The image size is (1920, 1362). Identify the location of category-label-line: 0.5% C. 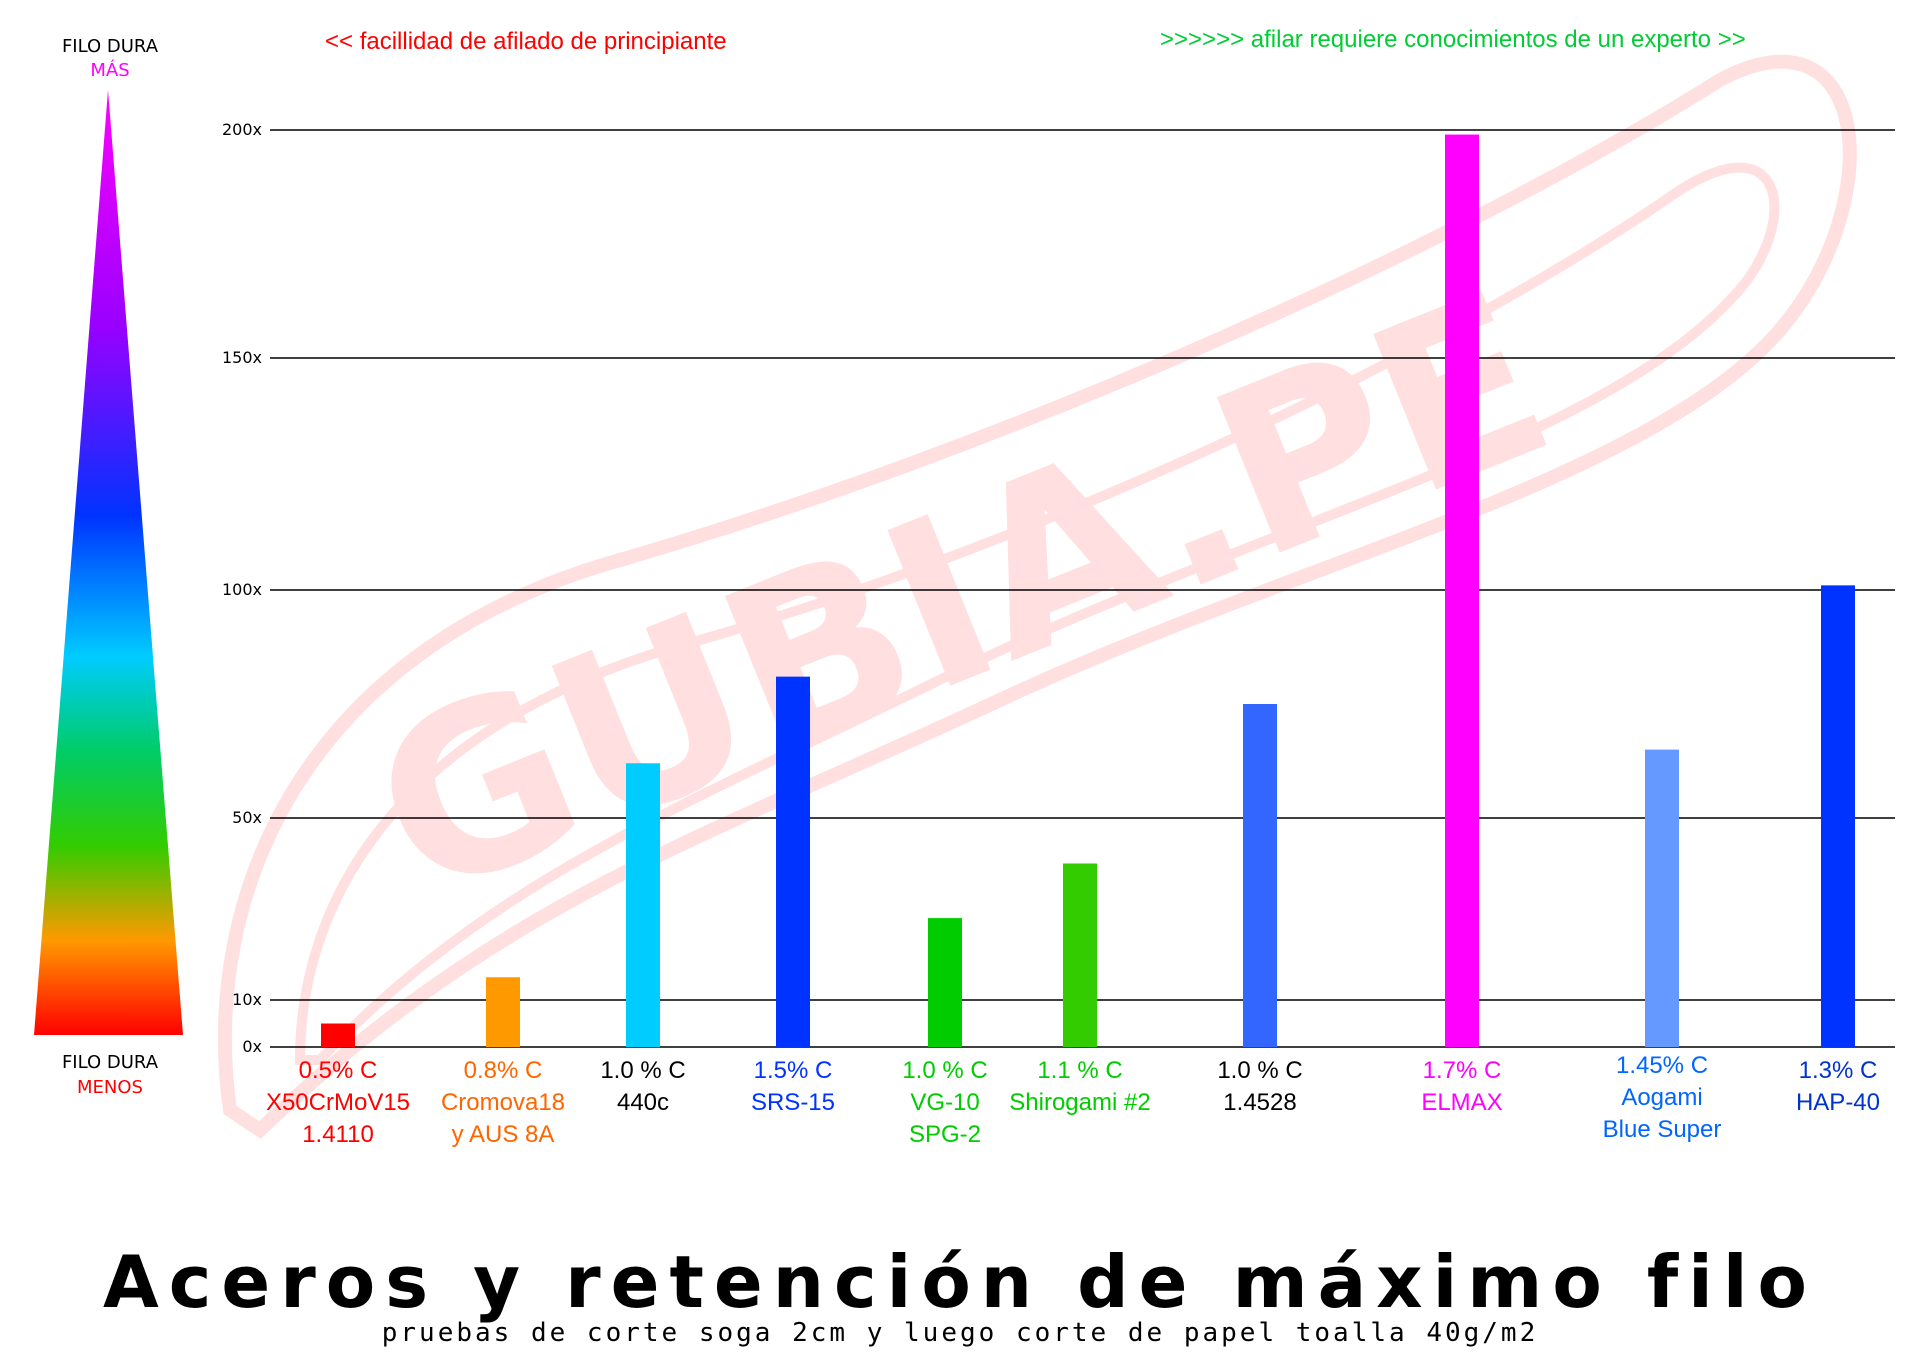
(338, 1070).